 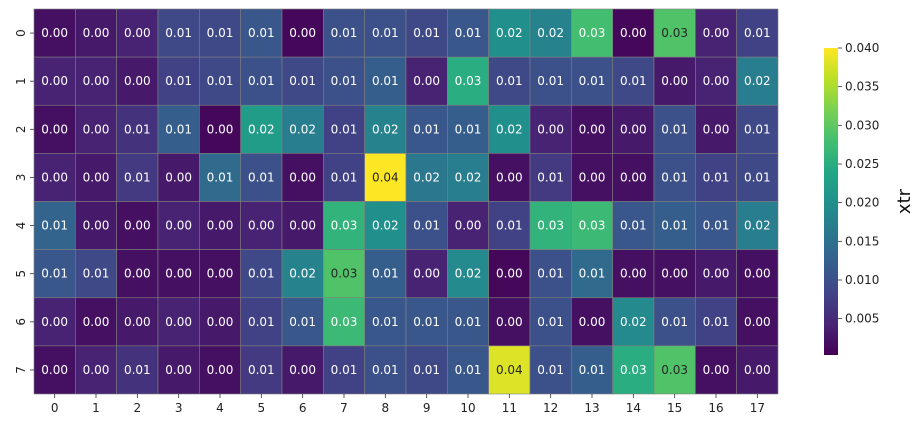 What do you see at coordinates (220, 408) in the screenshot?
I see `x-tick-label: 4` at bounding box center [220, 408].